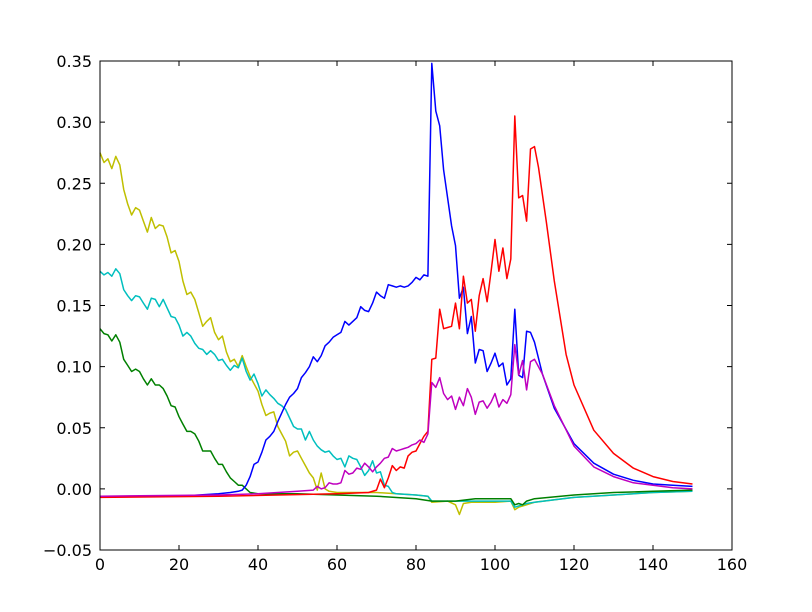 The height and width of the screenshot is (612, 812). Describe the element at coordinates (653, 564) in the screenshot. I see `x-tick-label: 140` at that location.